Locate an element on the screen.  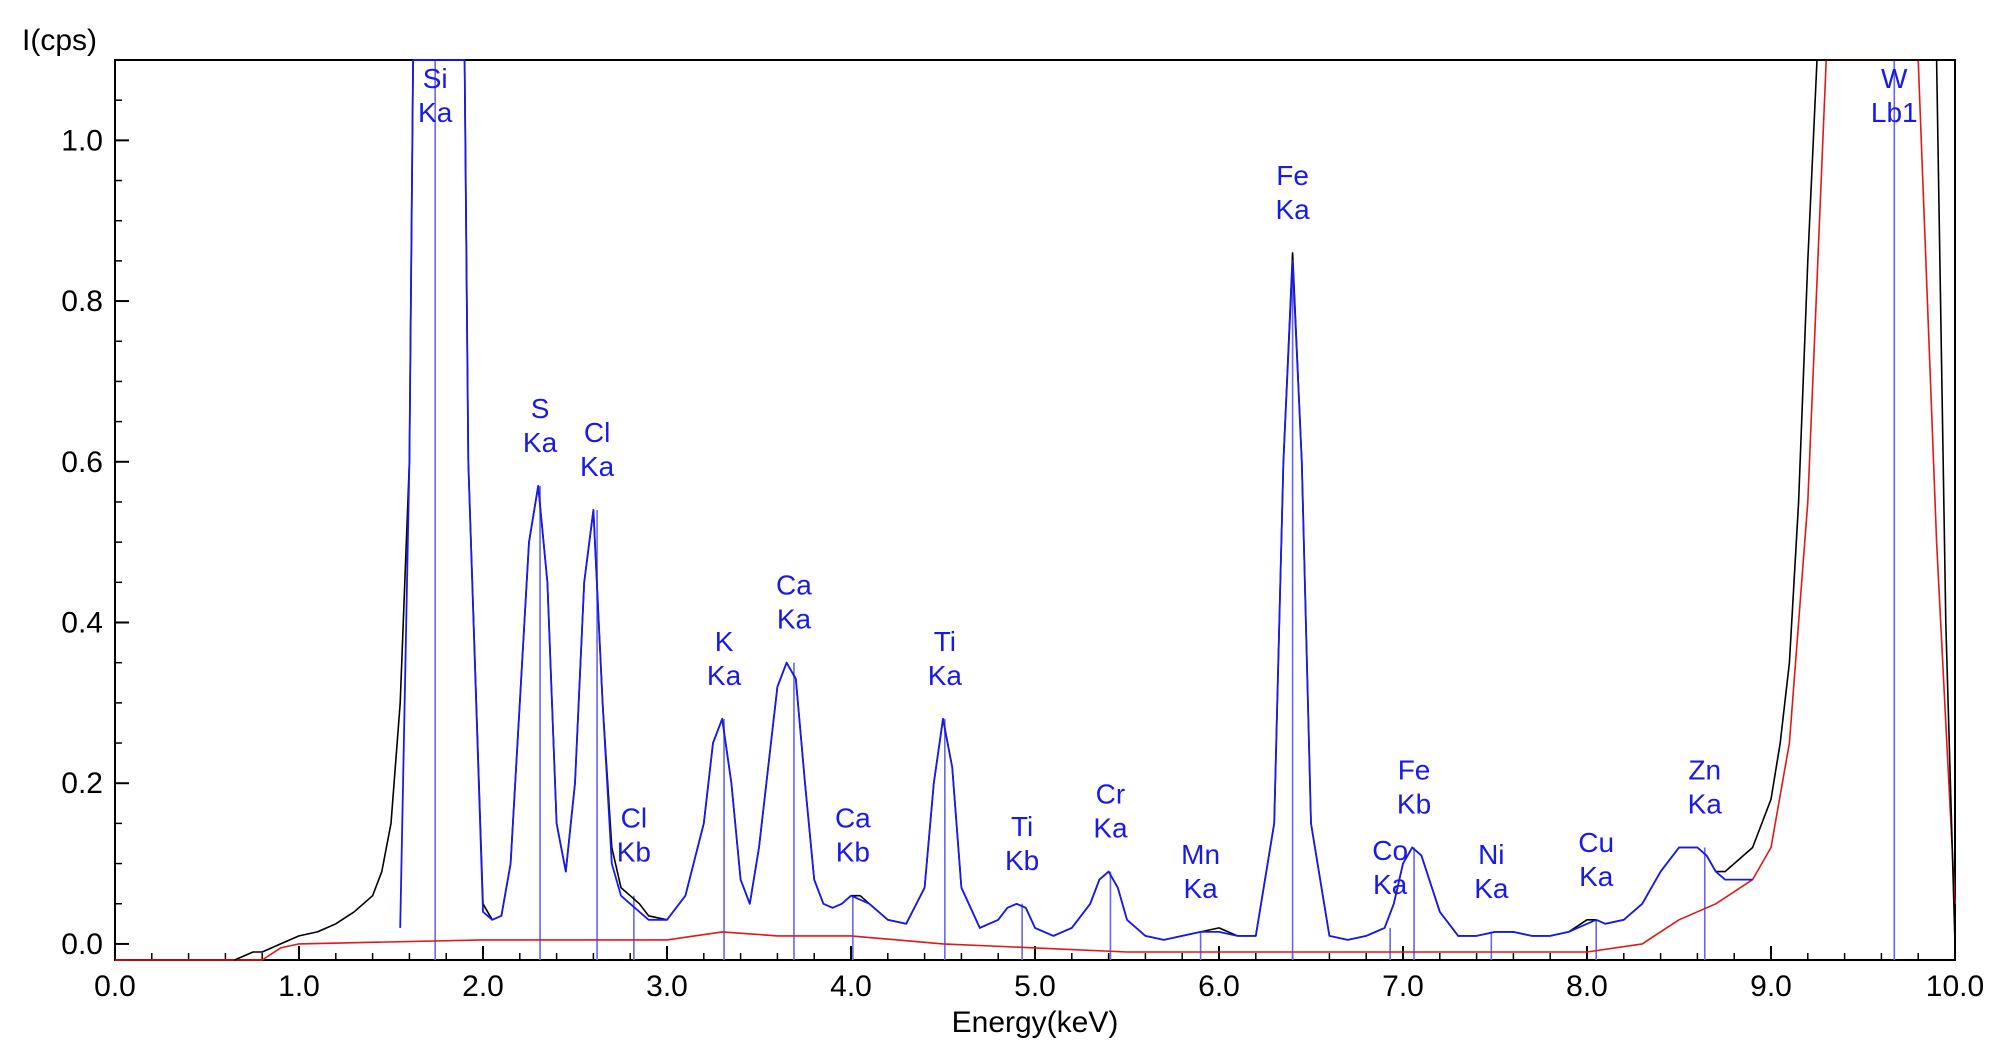
peak-label-line-ti-kb: Kb is located at coordinates (1022, 860).